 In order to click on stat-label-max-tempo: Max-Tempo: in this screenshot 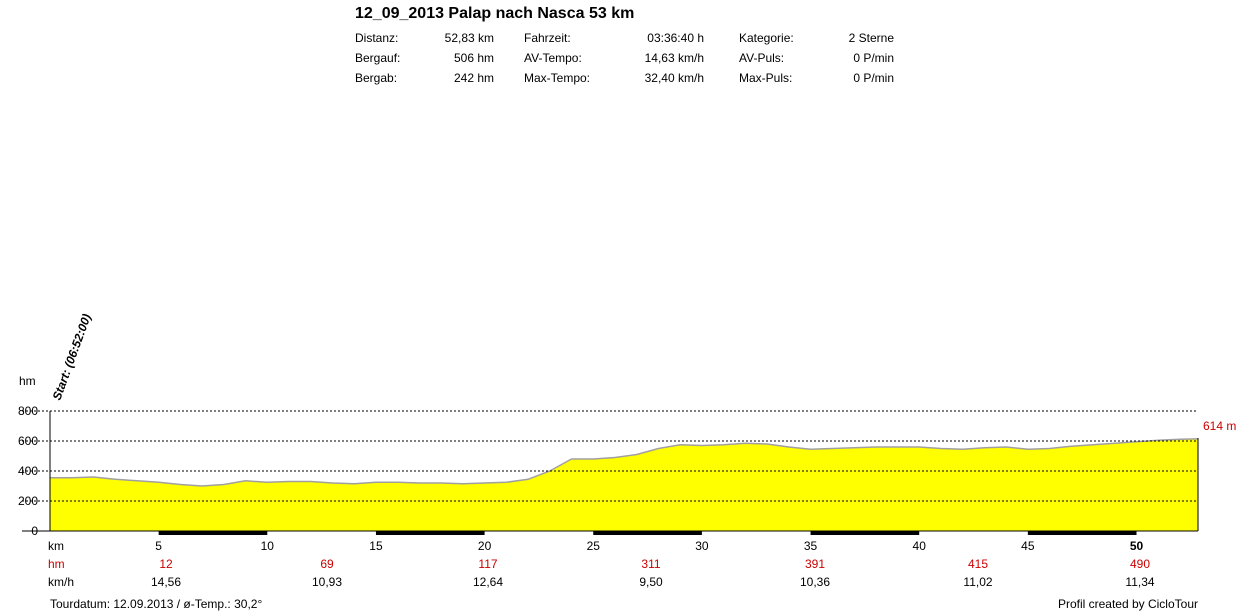, I will do `click(557, 78)`.